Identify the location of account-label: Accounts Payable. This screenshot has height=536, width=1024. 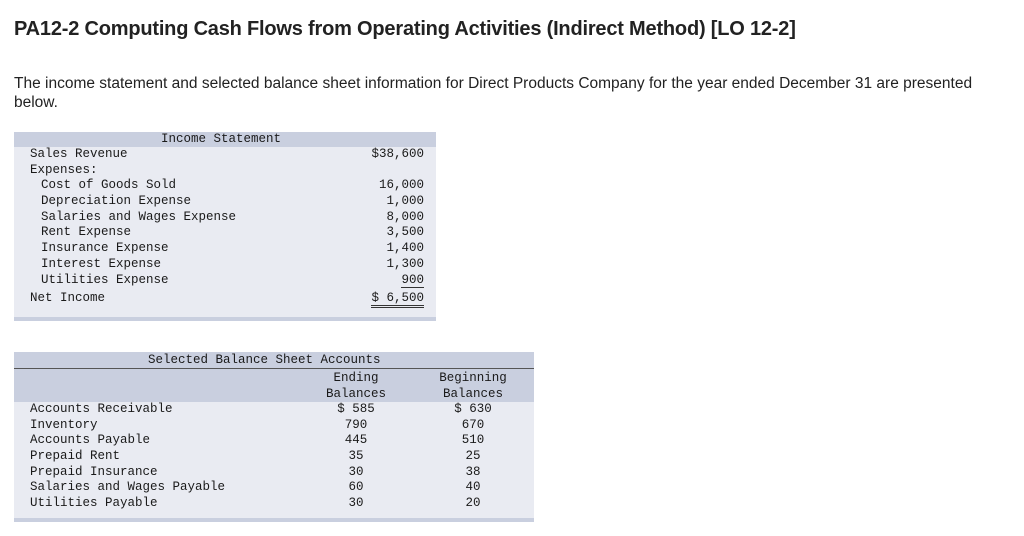
(90, 440).